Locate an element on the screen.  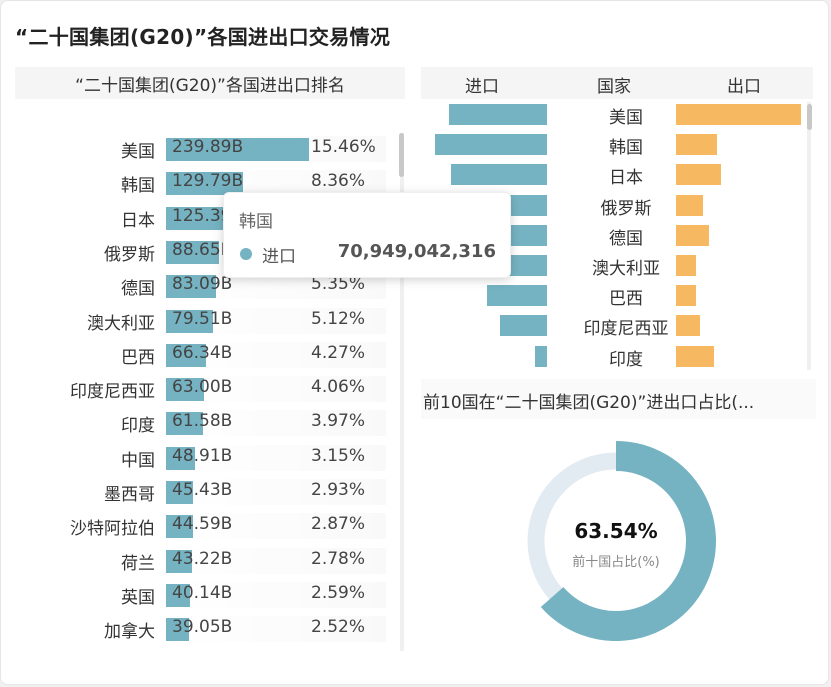
ranking-row: 澳大利亚 79.51B 5.12% is located at coordinates (205, 320).